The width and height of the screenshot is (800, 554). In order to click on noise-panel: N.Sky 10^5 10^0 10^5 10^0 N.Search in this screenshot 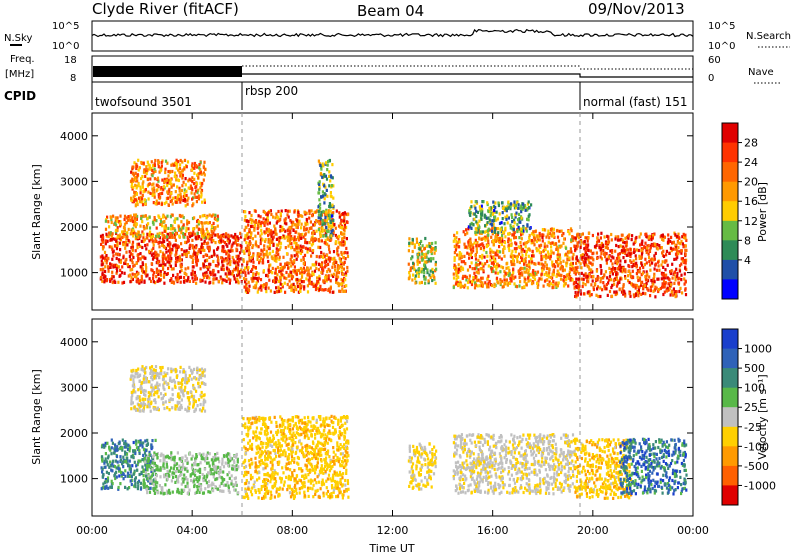, I will do `click(397, 36)`.